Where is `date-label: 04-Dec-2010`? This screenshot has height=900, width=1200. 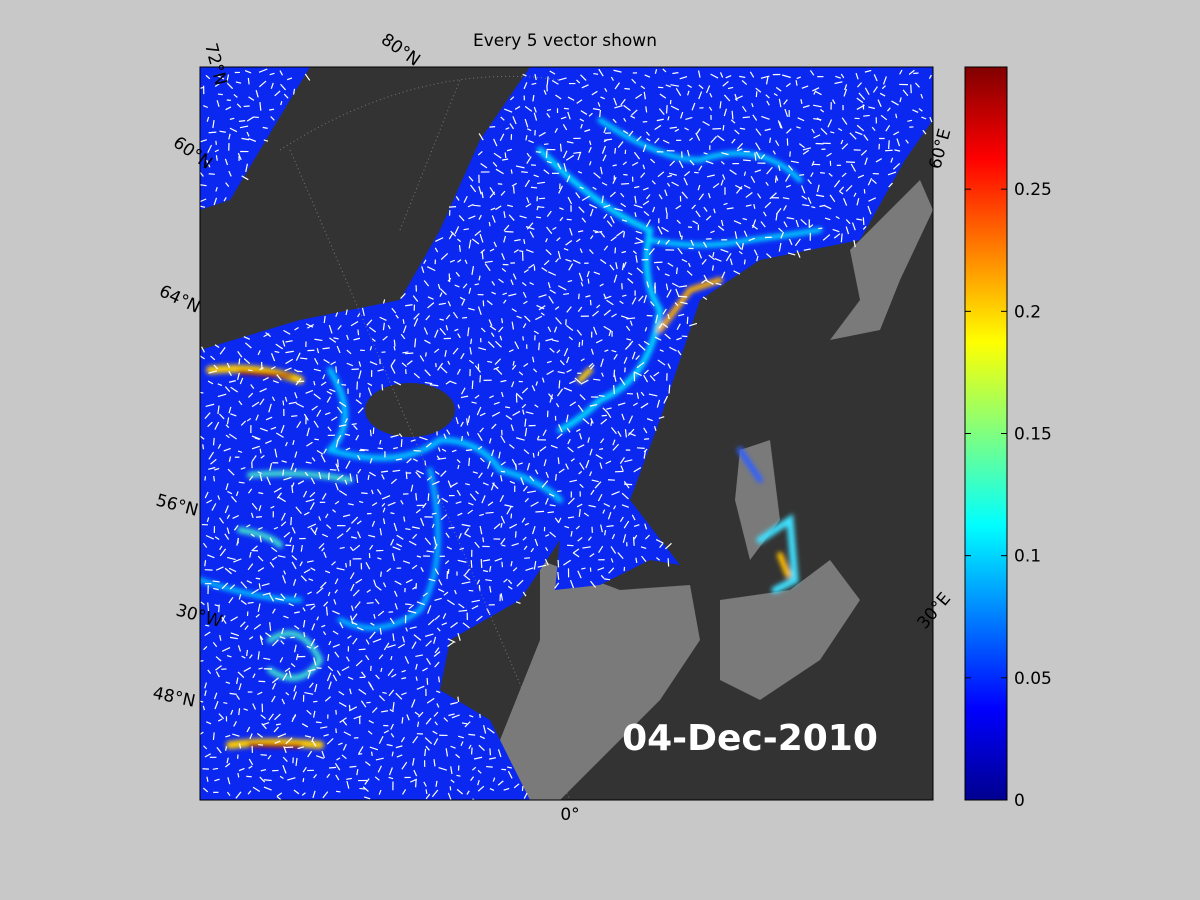 date-label: 04-Dec-2010 is located at coordinates (750, 738).